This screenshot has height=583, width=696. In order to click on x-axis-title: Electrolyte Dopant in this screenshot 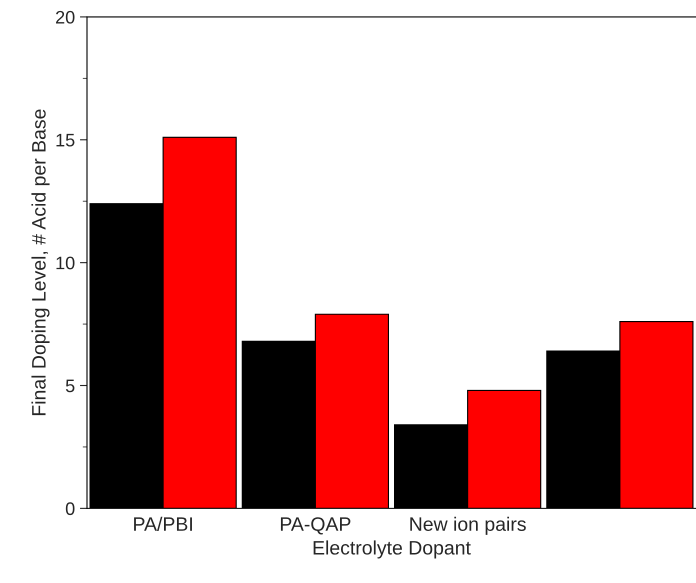, I will do `click(392, 549)`.